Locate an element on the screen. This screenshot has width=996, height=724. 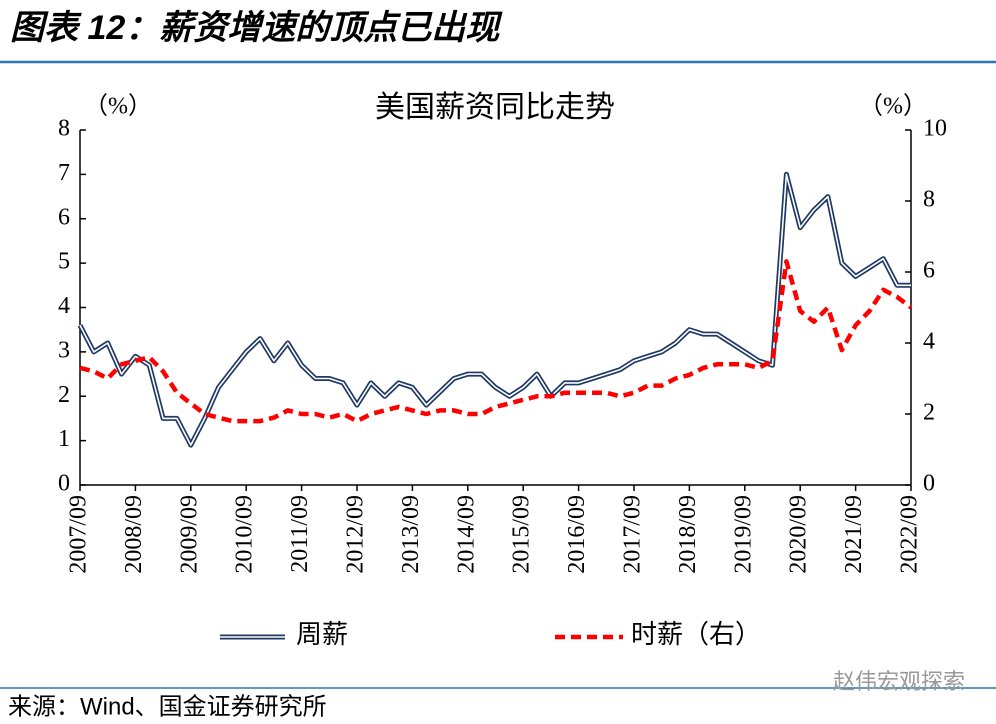
x-tick-label: 2008/09 is located at coordinates (134, 534).